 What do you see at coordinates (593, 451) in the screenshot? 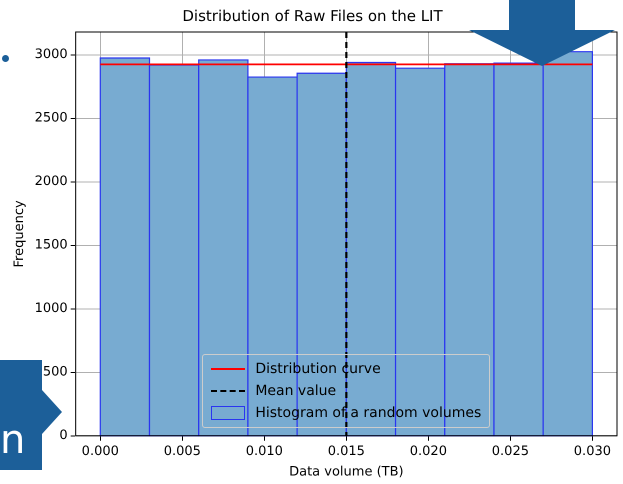
I see `x-tick-label: 0.030` at bounding box center [593, 451].